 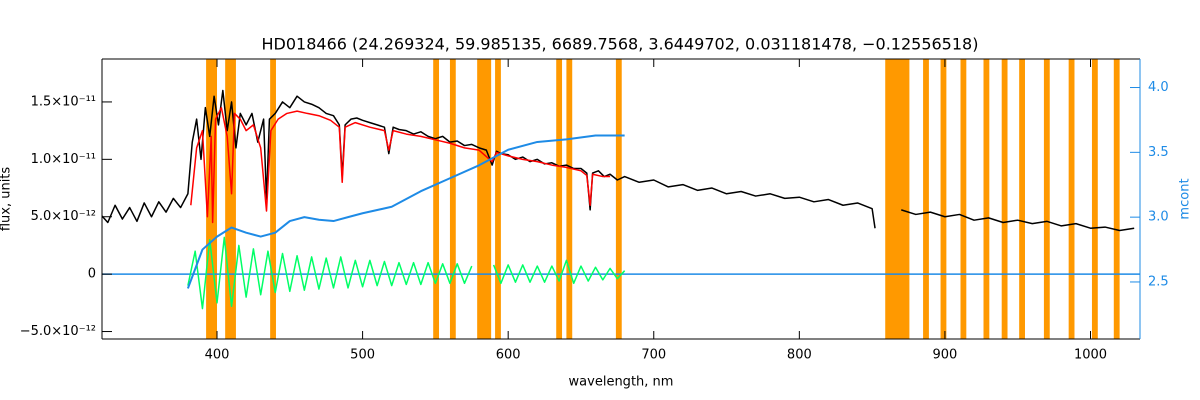 I want to click on x-tick-label: 900, so click(x=945, y=355).